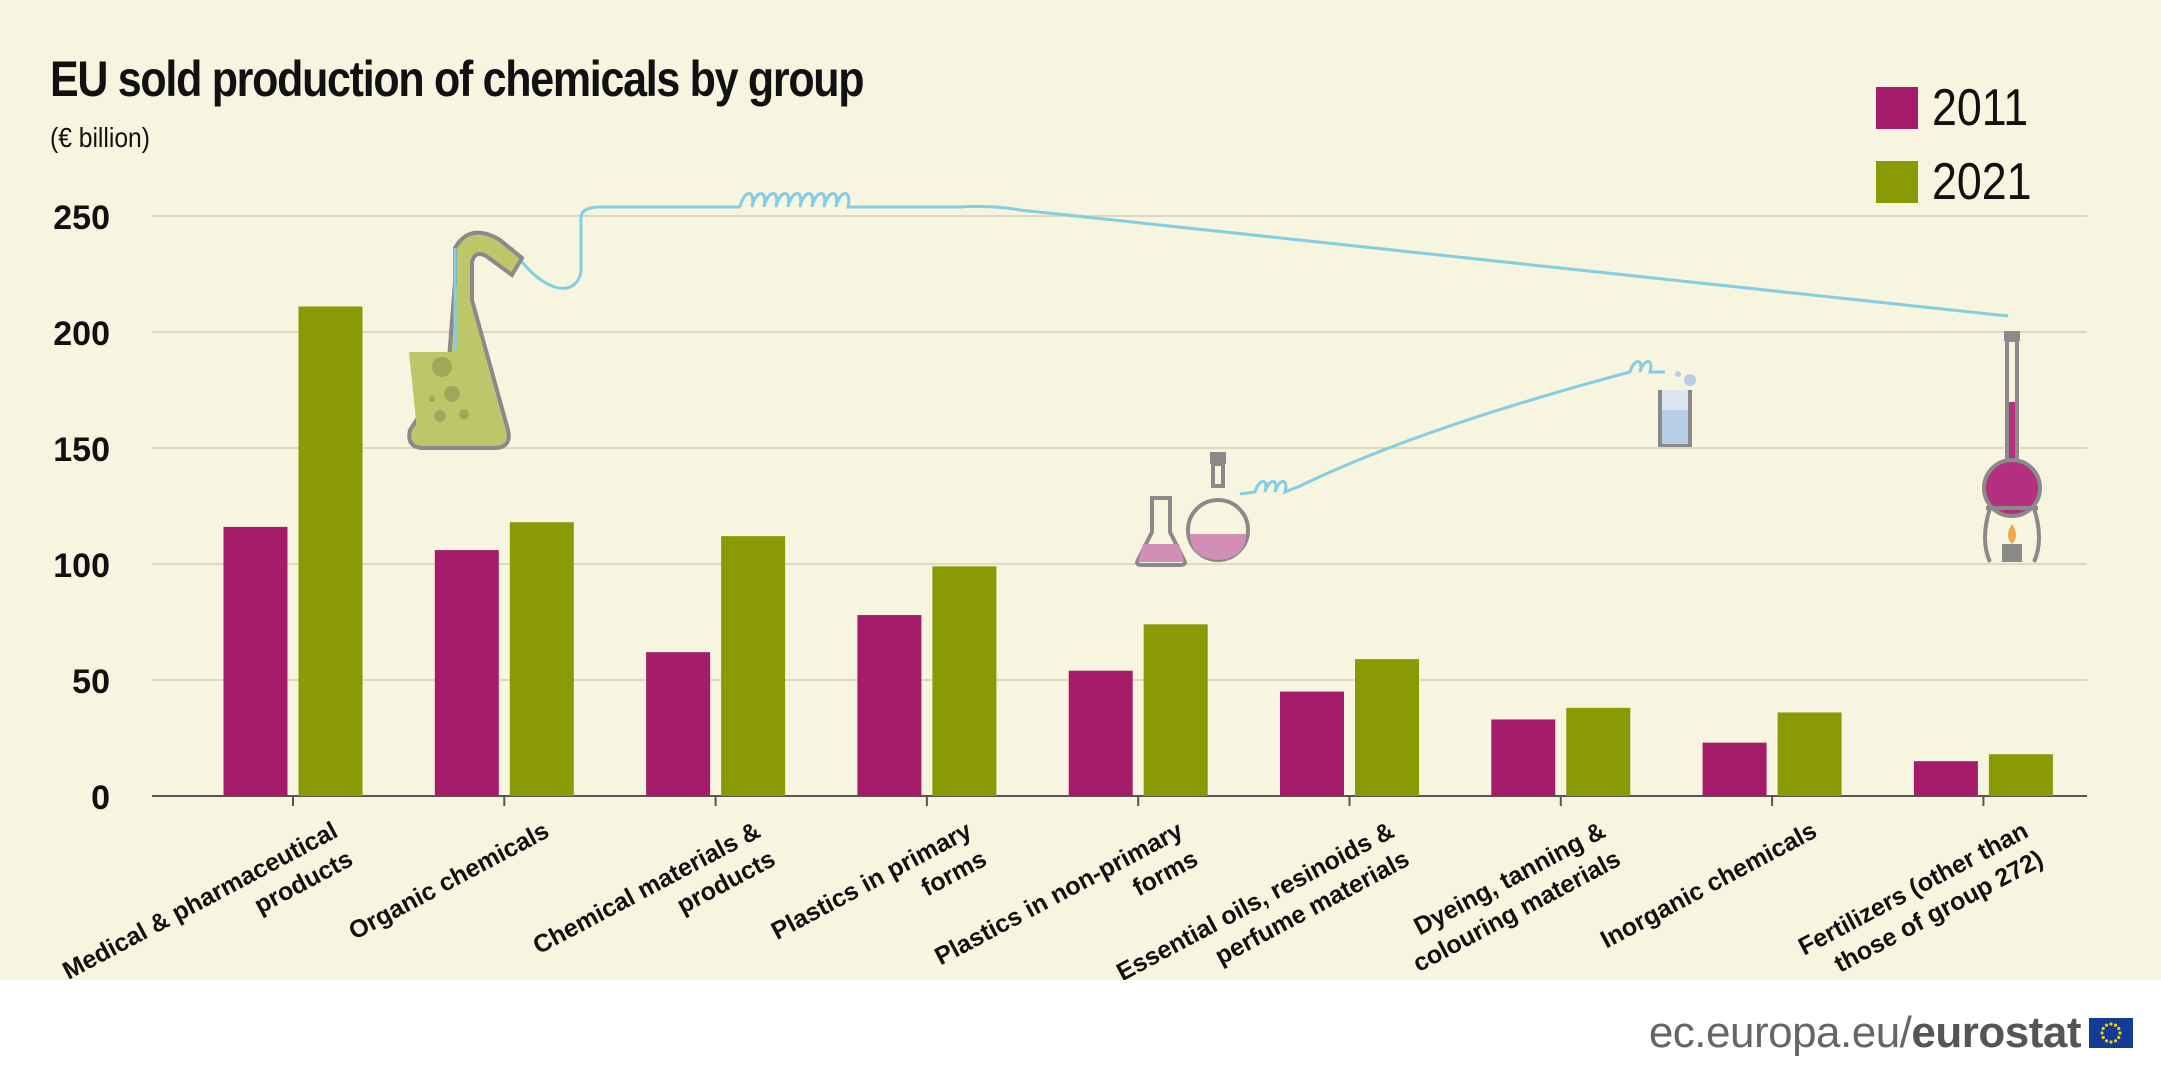 This screenshot has width=2161, height=1081. I want to click on legend-label-2011: 2011, so click(1980, 108).